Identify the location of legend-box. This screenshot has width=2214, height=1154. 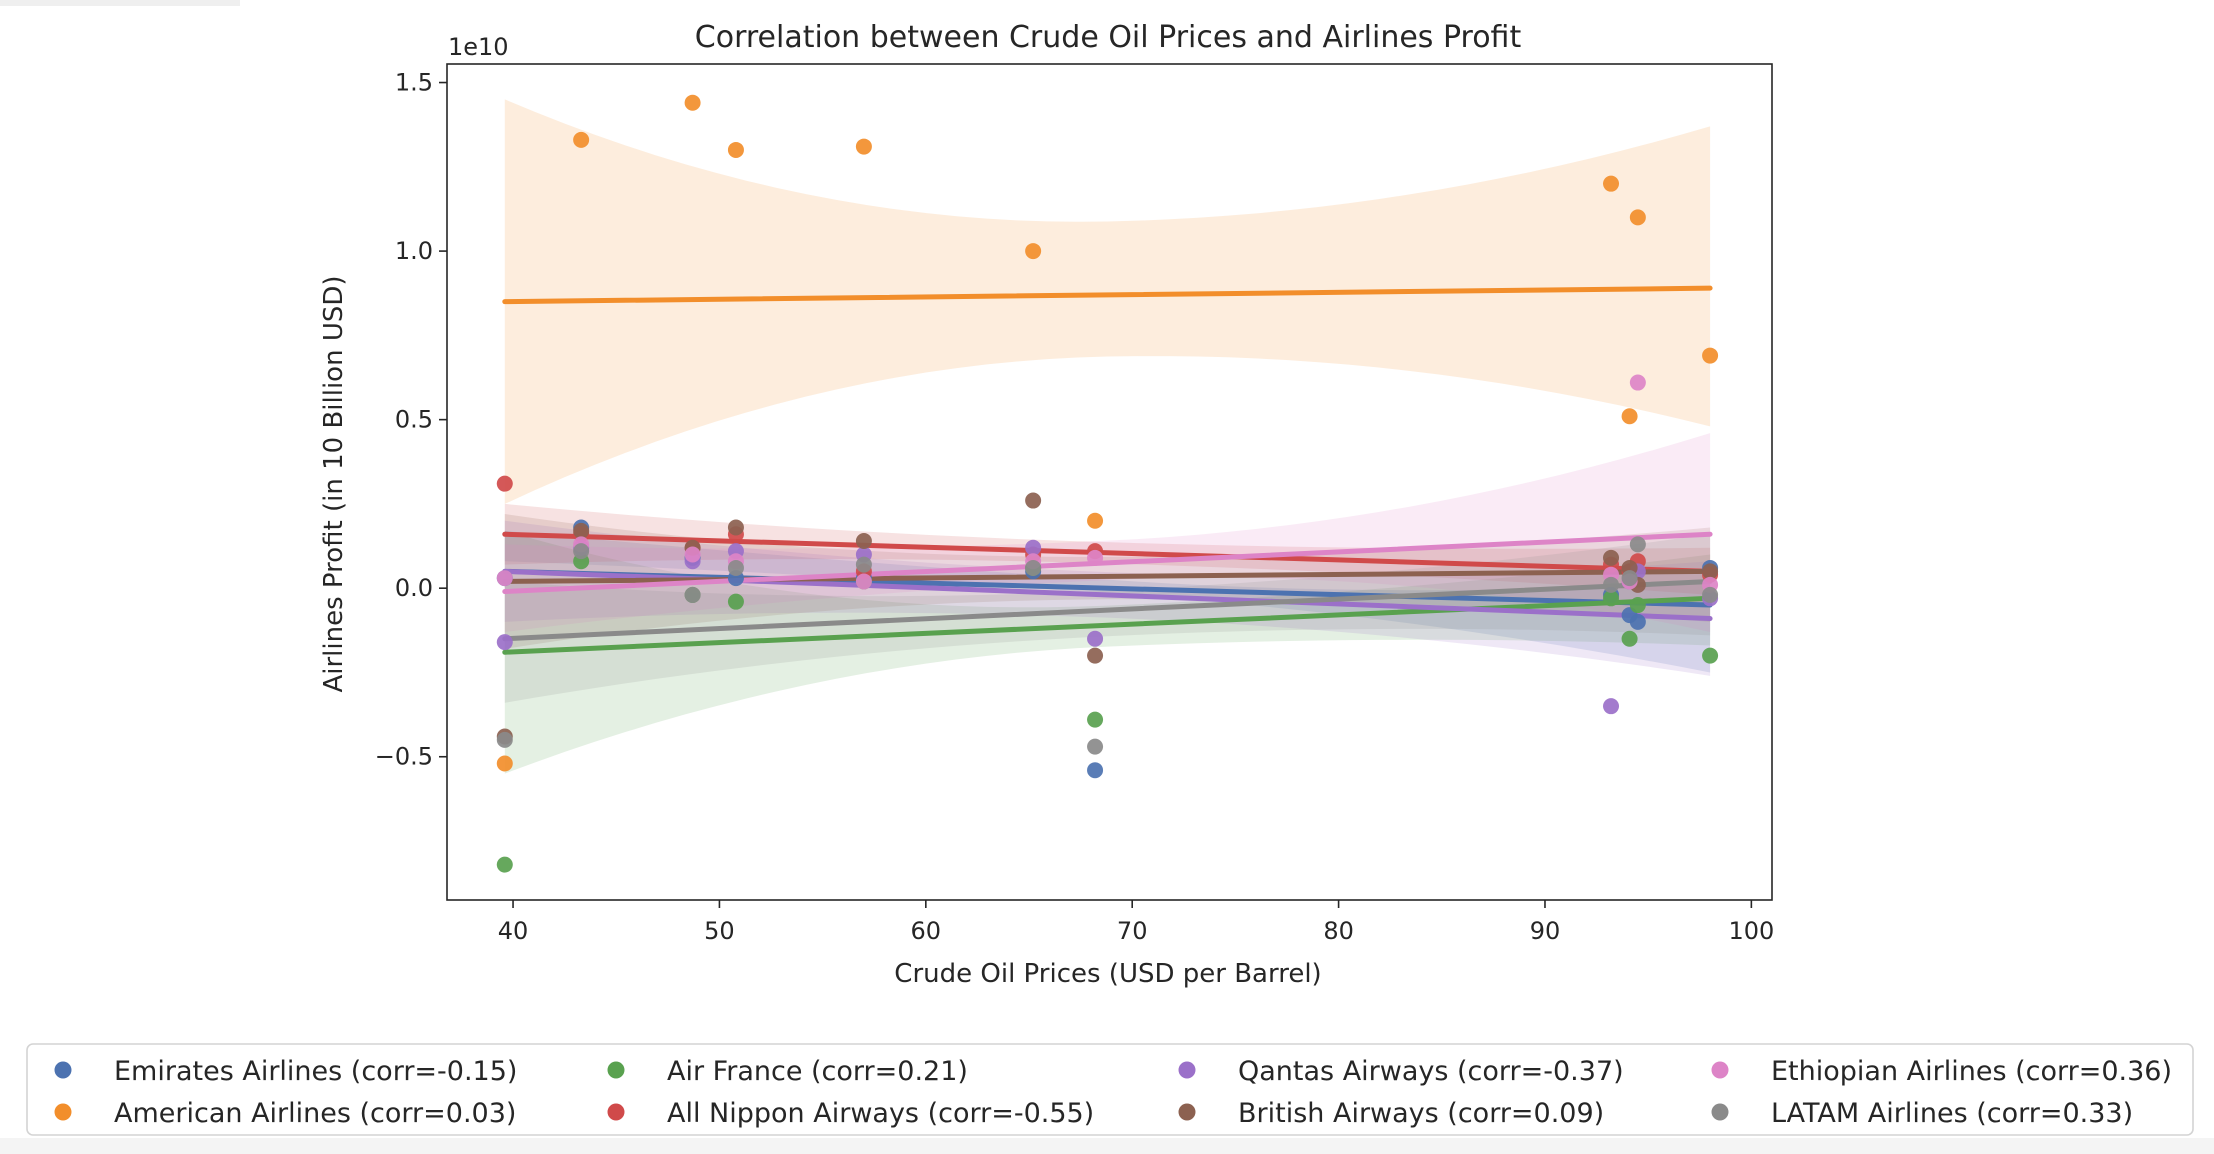
(1110, 1089).